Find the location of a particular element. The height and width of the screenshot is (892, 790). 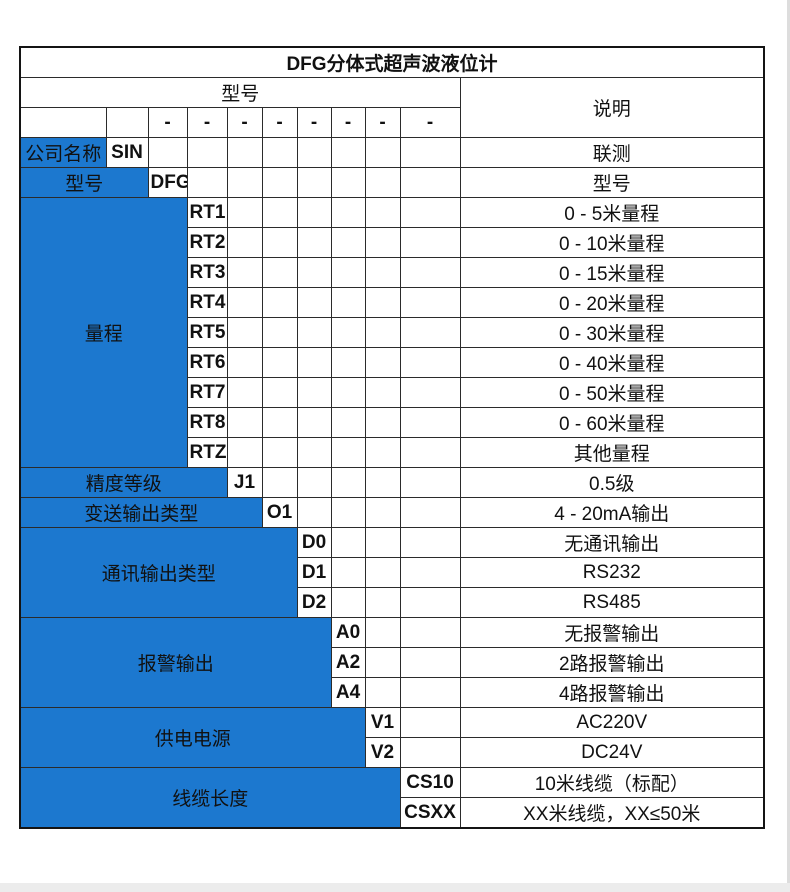

desc-d0: 无通讯输出 is located at coordinates (612, 542).